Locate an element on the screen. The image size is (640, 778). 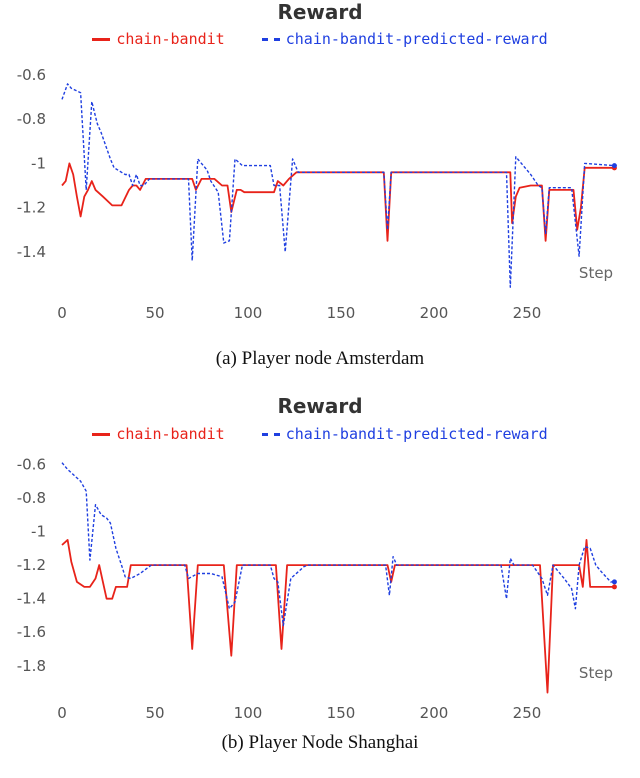
y-tick-label: -1.8 is located at coordinates (31, 666).